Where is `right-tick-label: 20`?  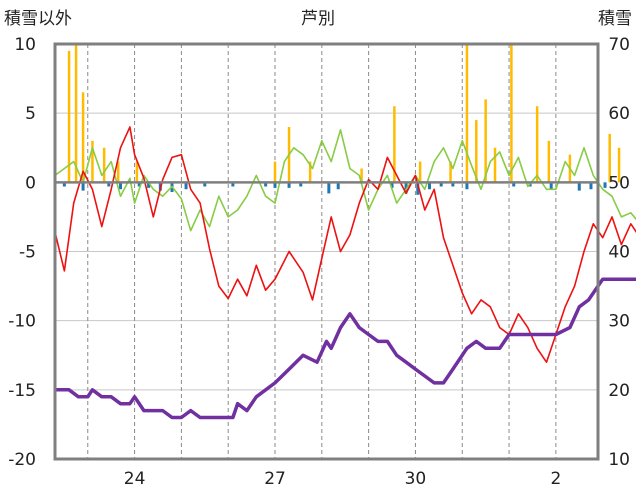
right-tick-label: 20 is located at coordinates (619, 391).